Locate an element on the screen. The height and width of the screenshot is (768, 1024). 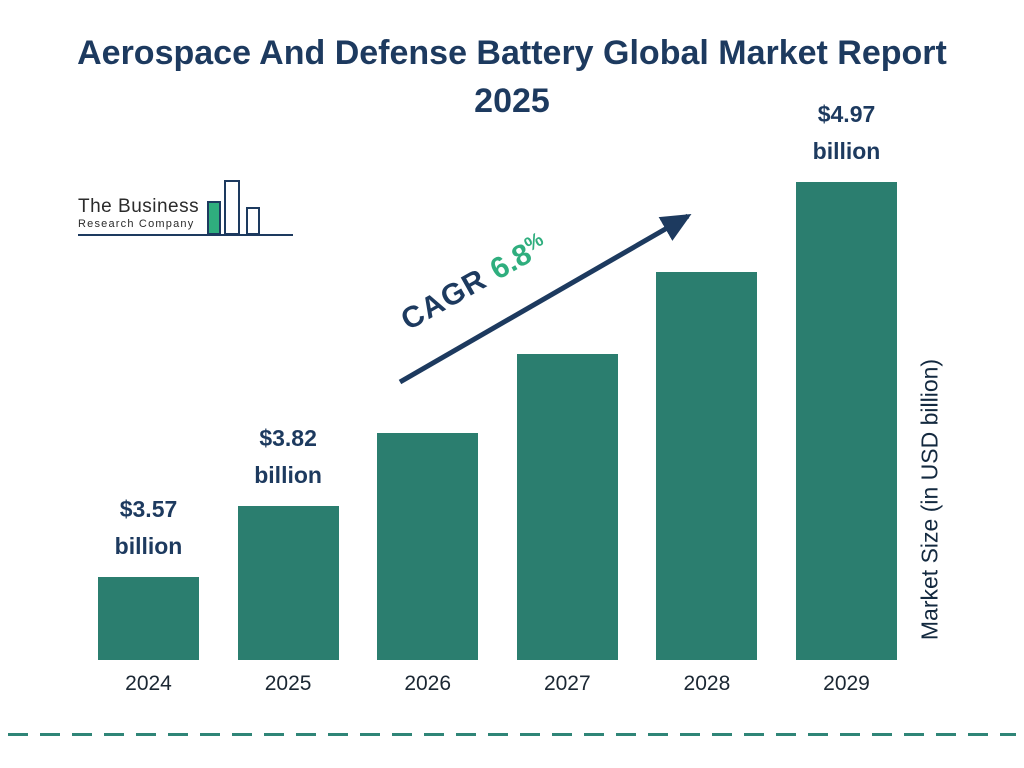
x-tick-2025: 2025 is located at coordinates (288, 683).